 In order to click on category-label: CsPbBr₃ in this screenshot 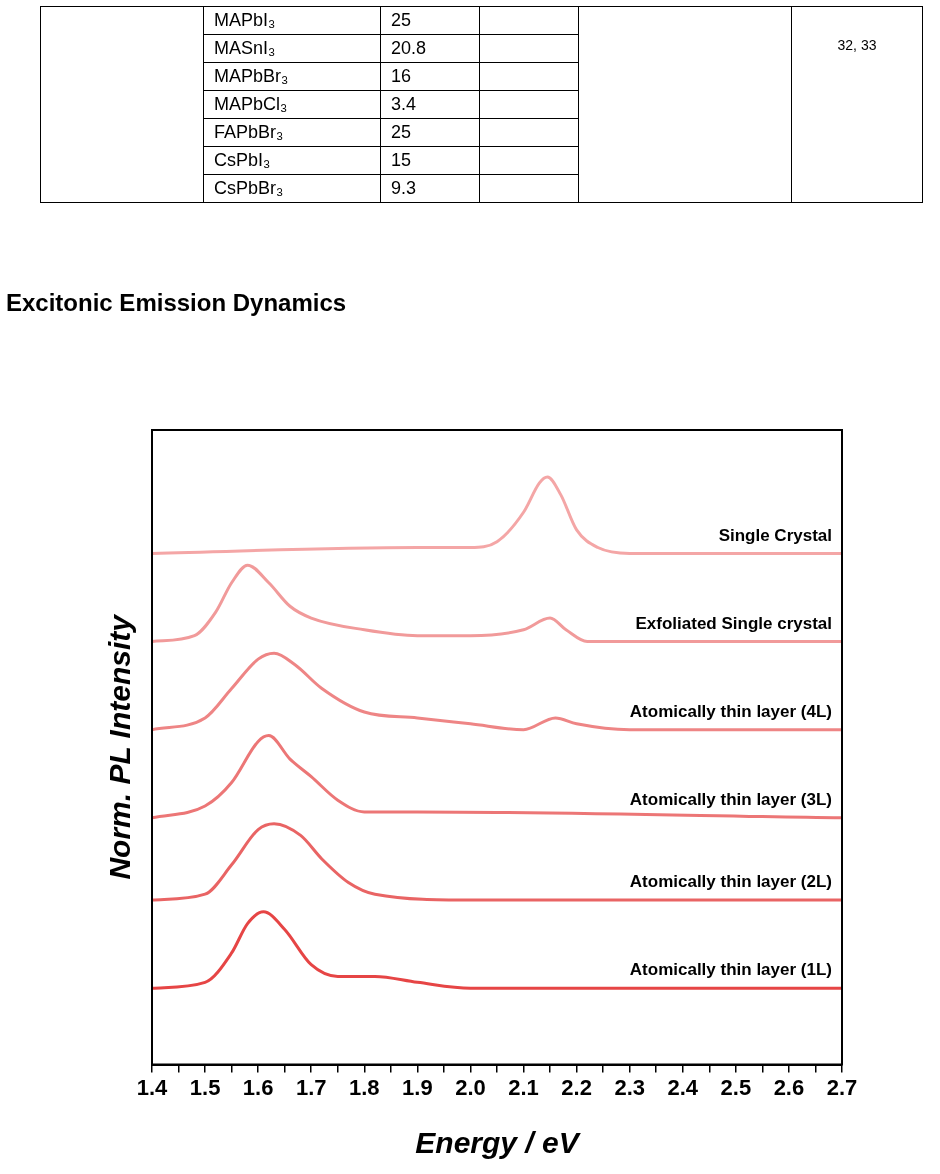, I will do `click(292, 188)`.